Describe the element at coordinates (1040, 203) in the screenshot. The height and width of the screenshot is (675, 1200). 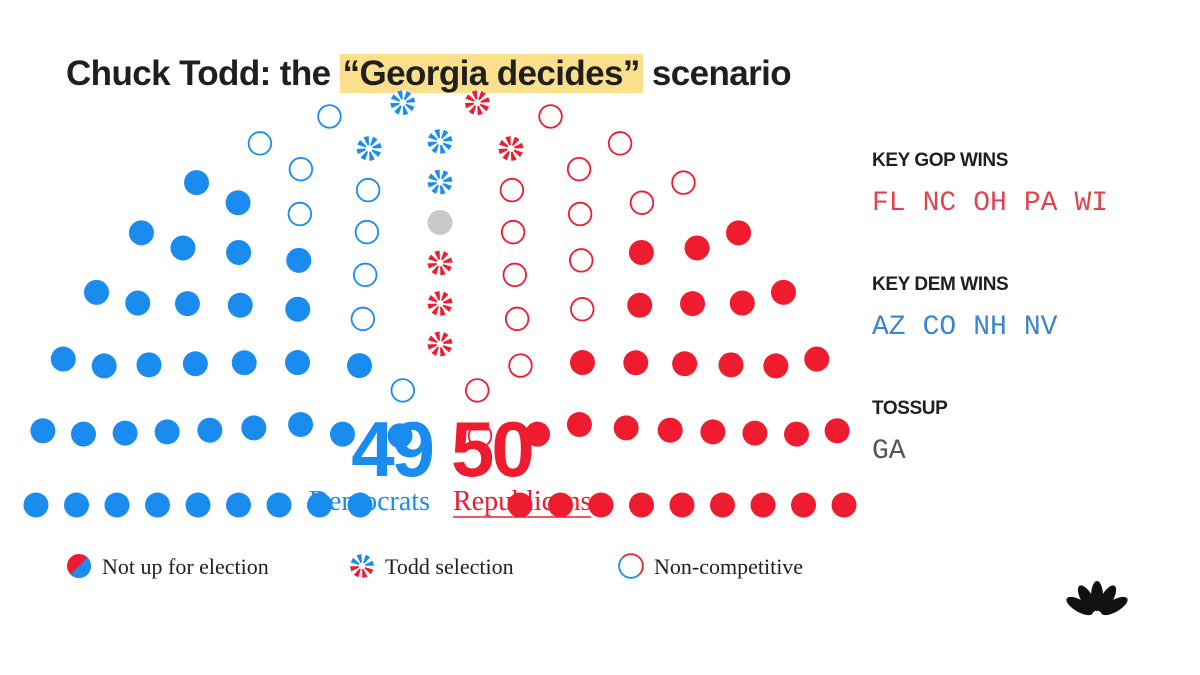
I see `state-pa: PA` at that location.